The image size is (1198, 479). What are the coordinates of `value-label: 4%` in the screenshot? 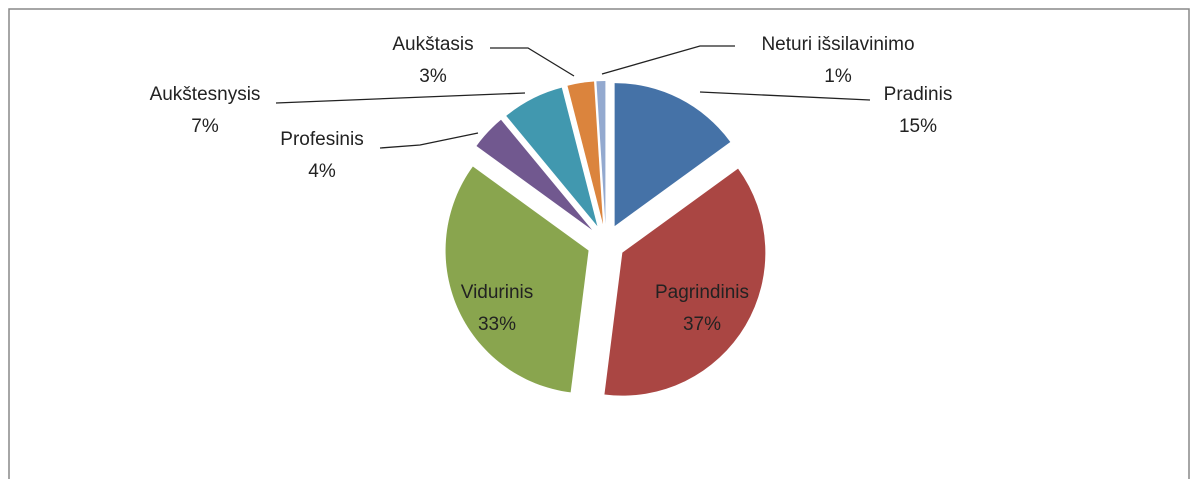 It's located at (322, 171).